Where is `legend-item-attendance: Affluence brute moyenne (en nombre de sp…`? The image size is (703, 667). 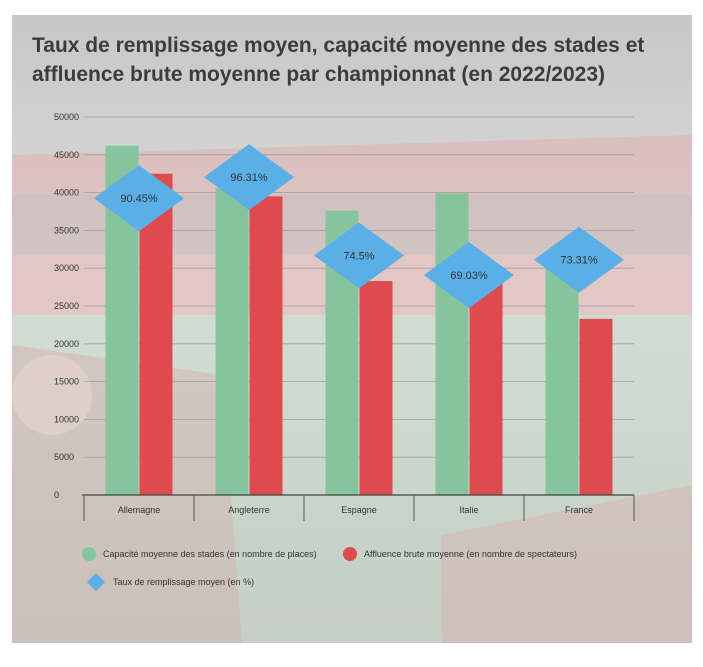 legend-item-attendance: Affluence brute moyenne (en nombre de sp… is located at coordinates (460, 554).